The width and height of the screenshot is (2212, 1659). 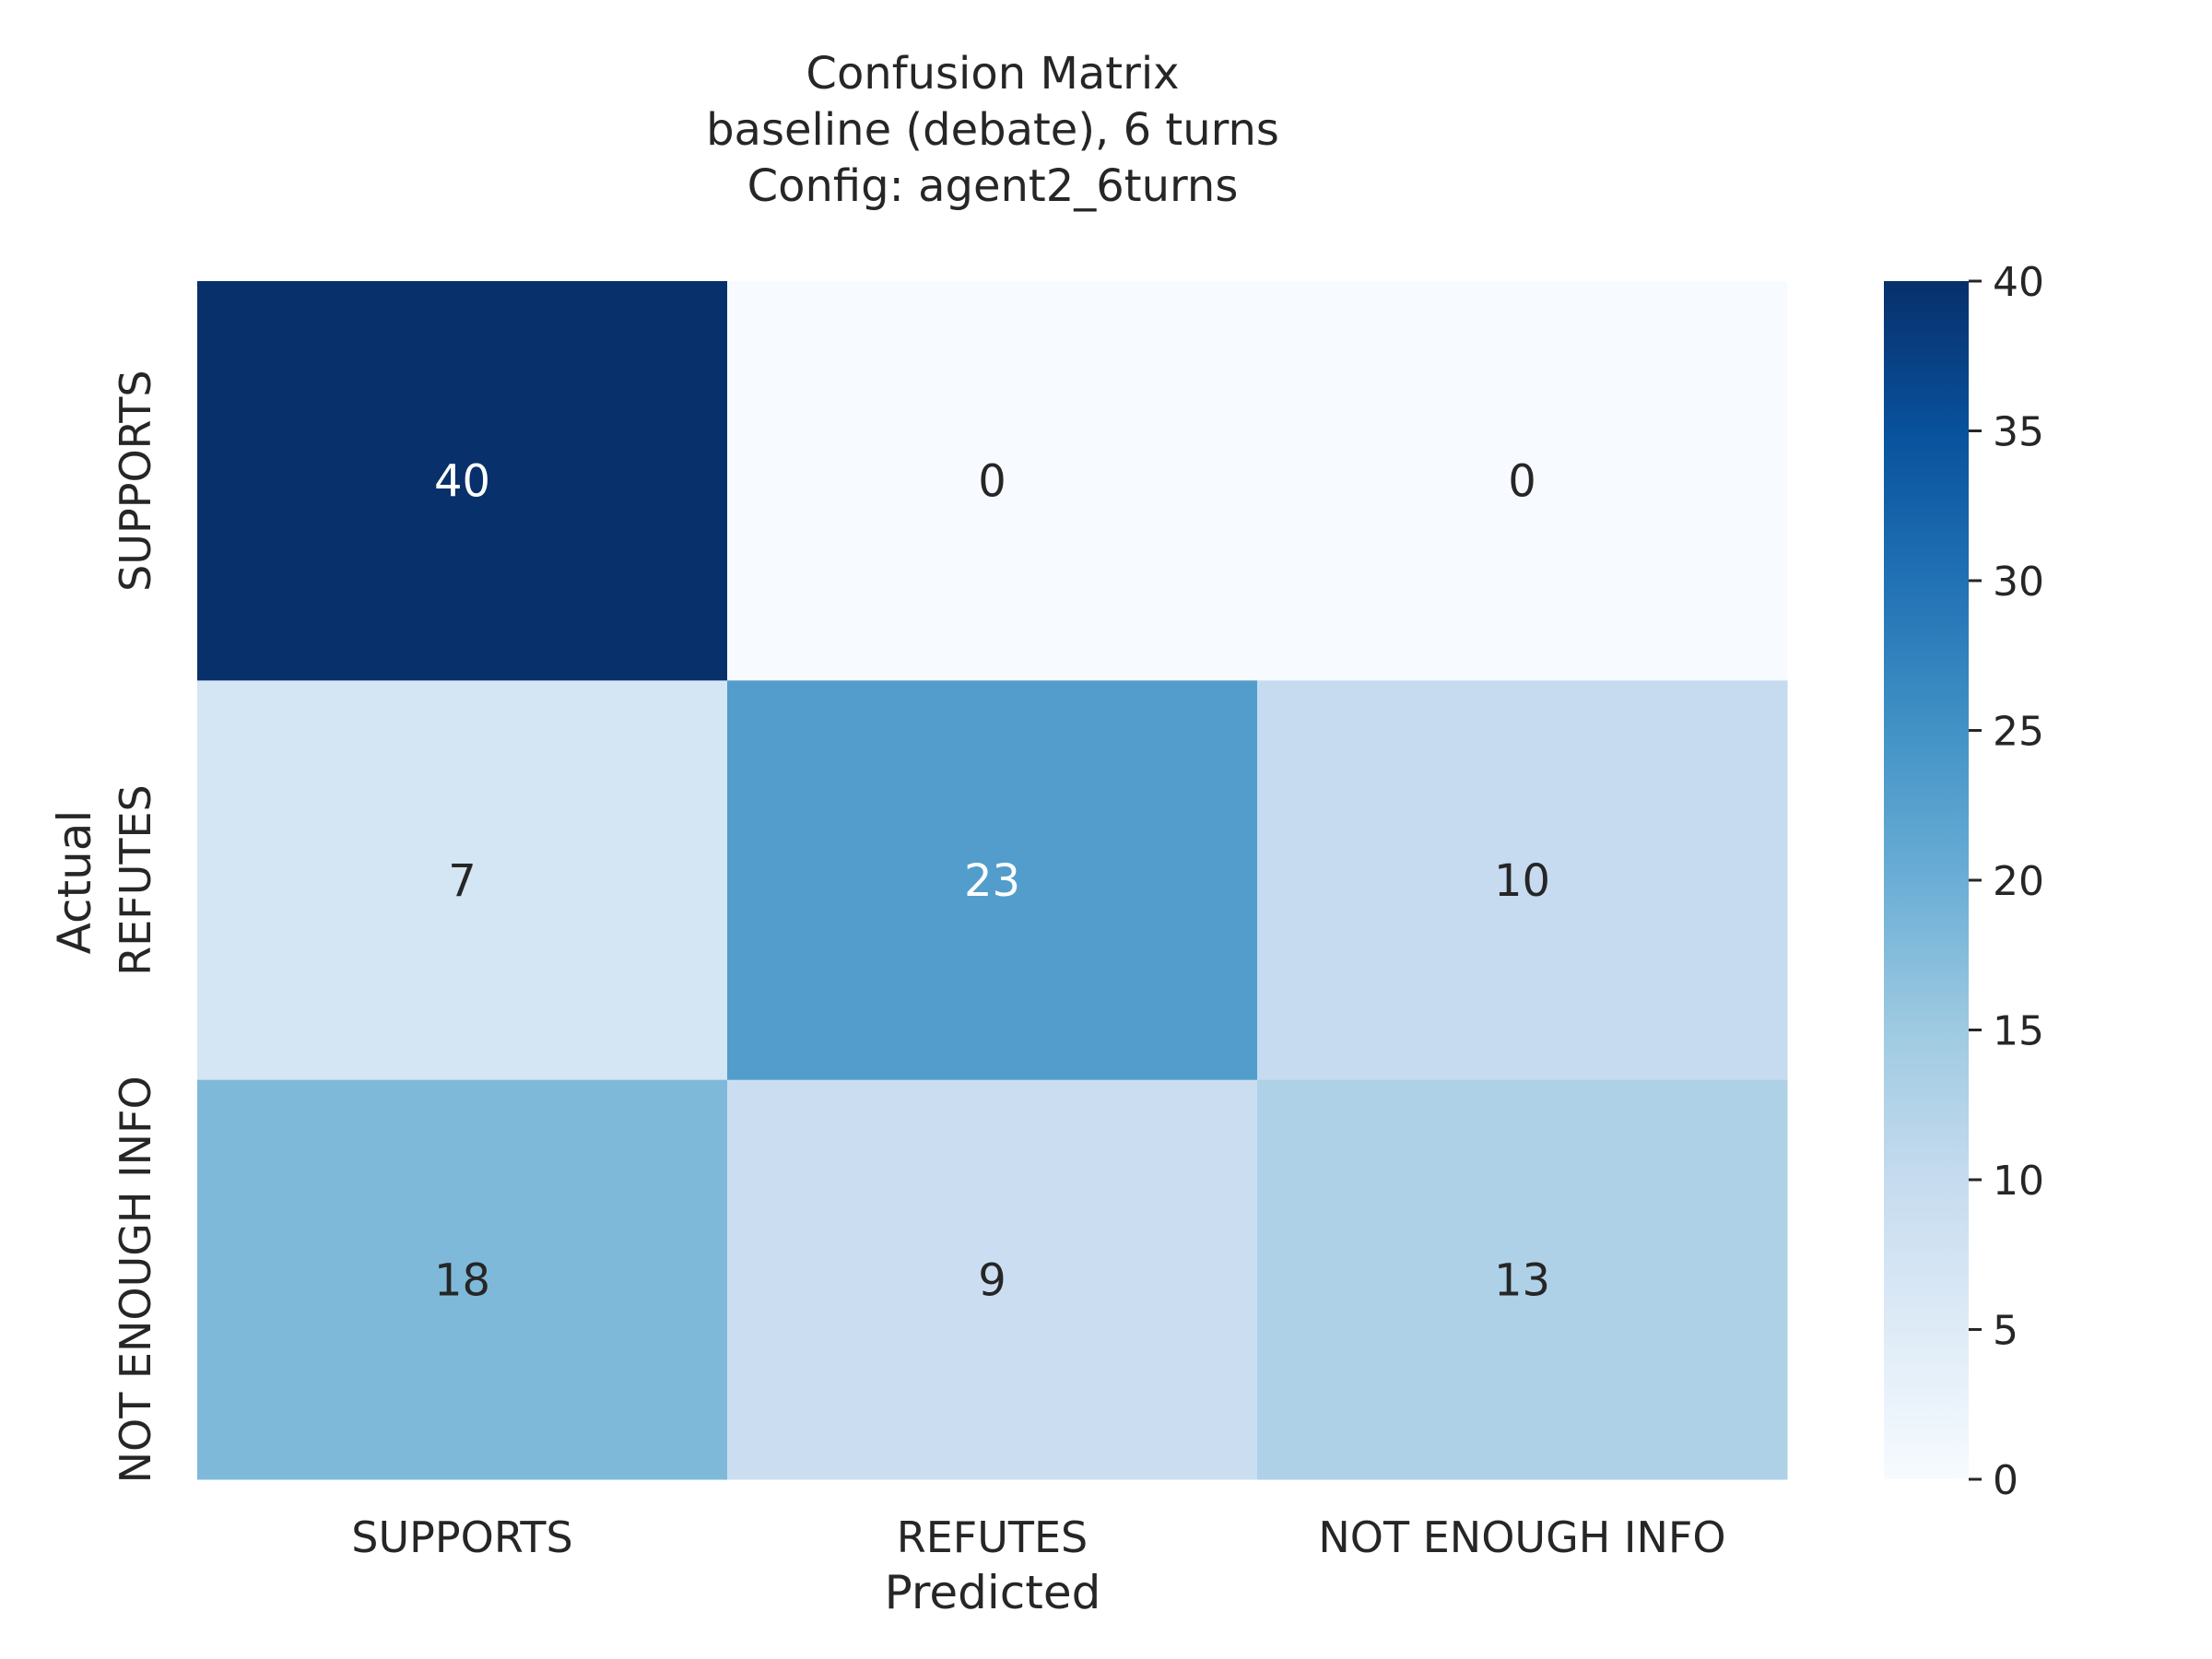 What do you see at coordinates (2018, 881) in the screenshot?
I see `colorbar-tick-label: 20` at bounding box center [2018, 881].